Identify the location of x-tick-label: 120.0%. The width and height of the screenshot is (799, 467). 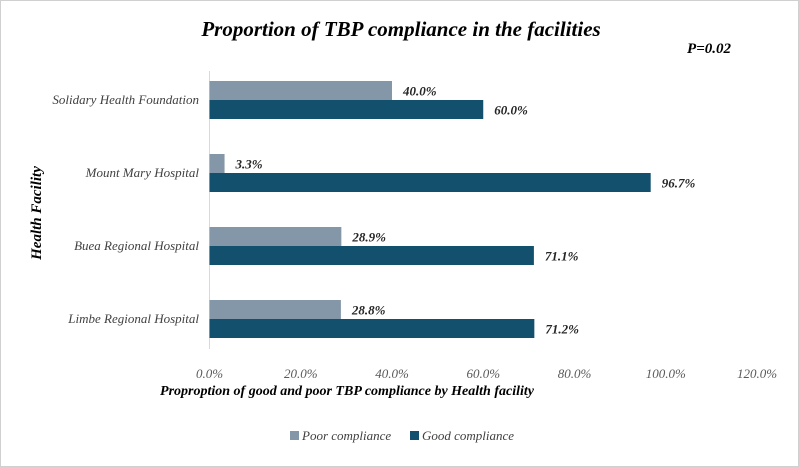
(757, 373).